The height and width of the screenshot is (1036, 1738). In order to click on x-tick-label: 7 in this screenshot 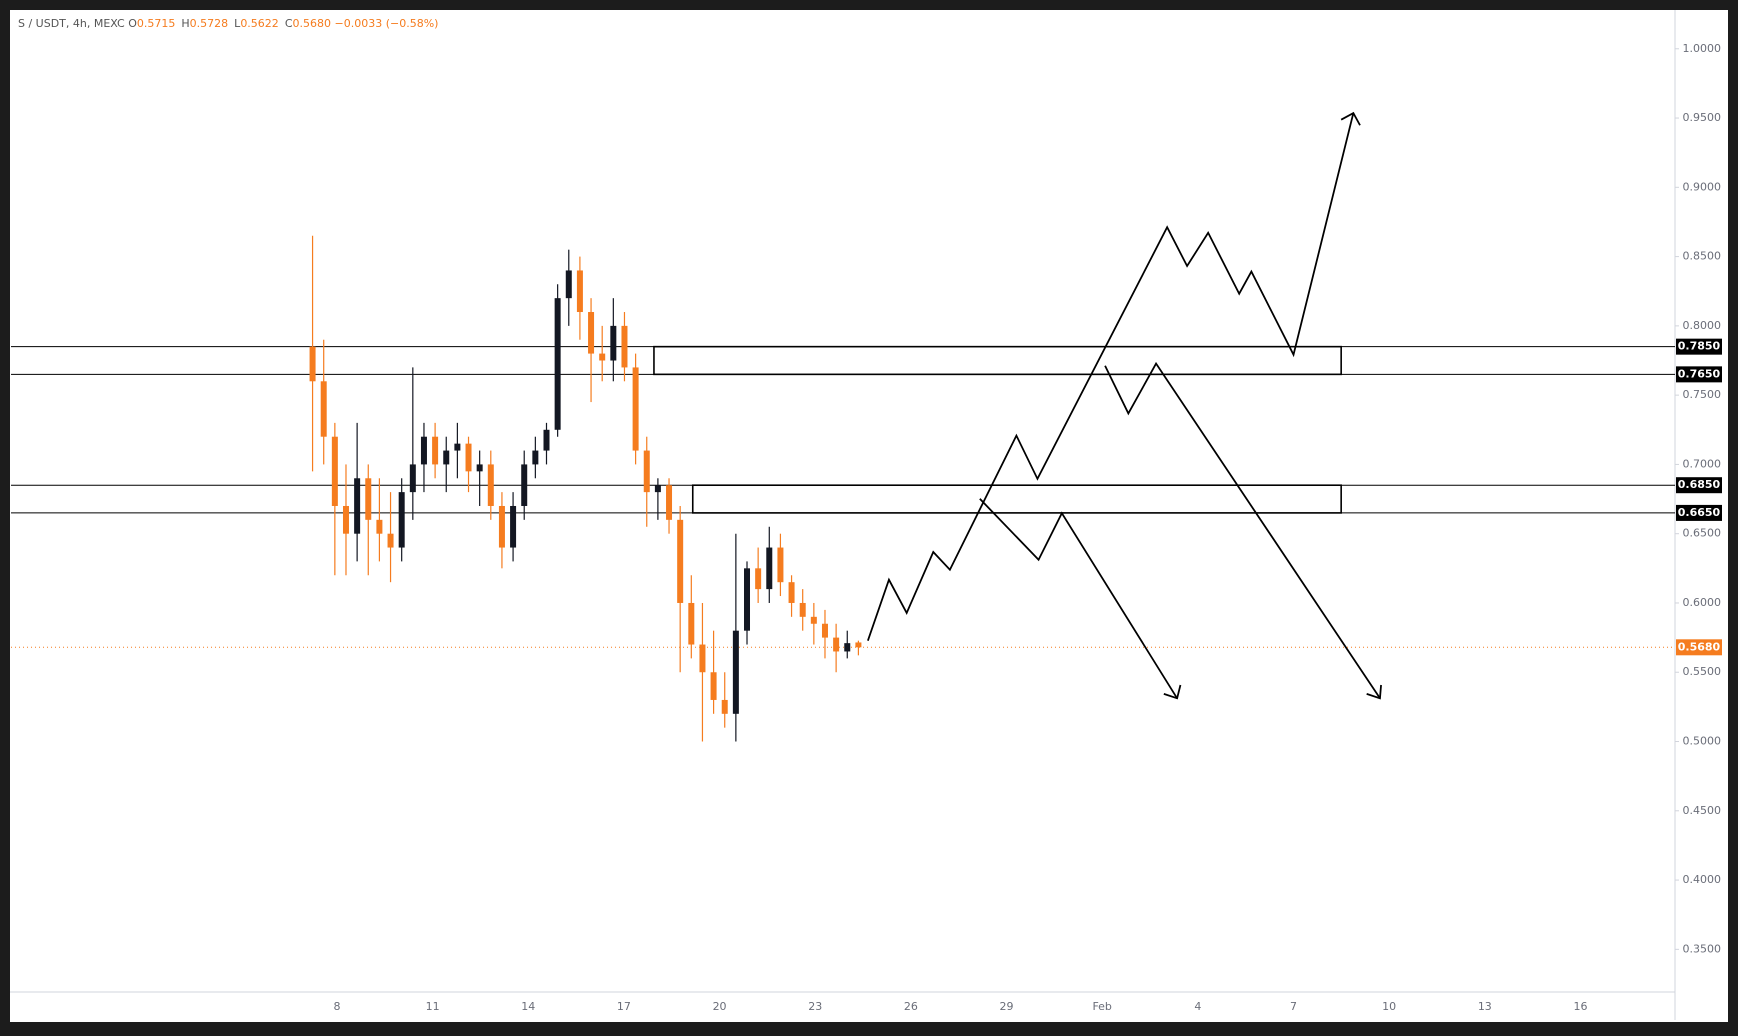, I will do `click(1293, 1006)`.